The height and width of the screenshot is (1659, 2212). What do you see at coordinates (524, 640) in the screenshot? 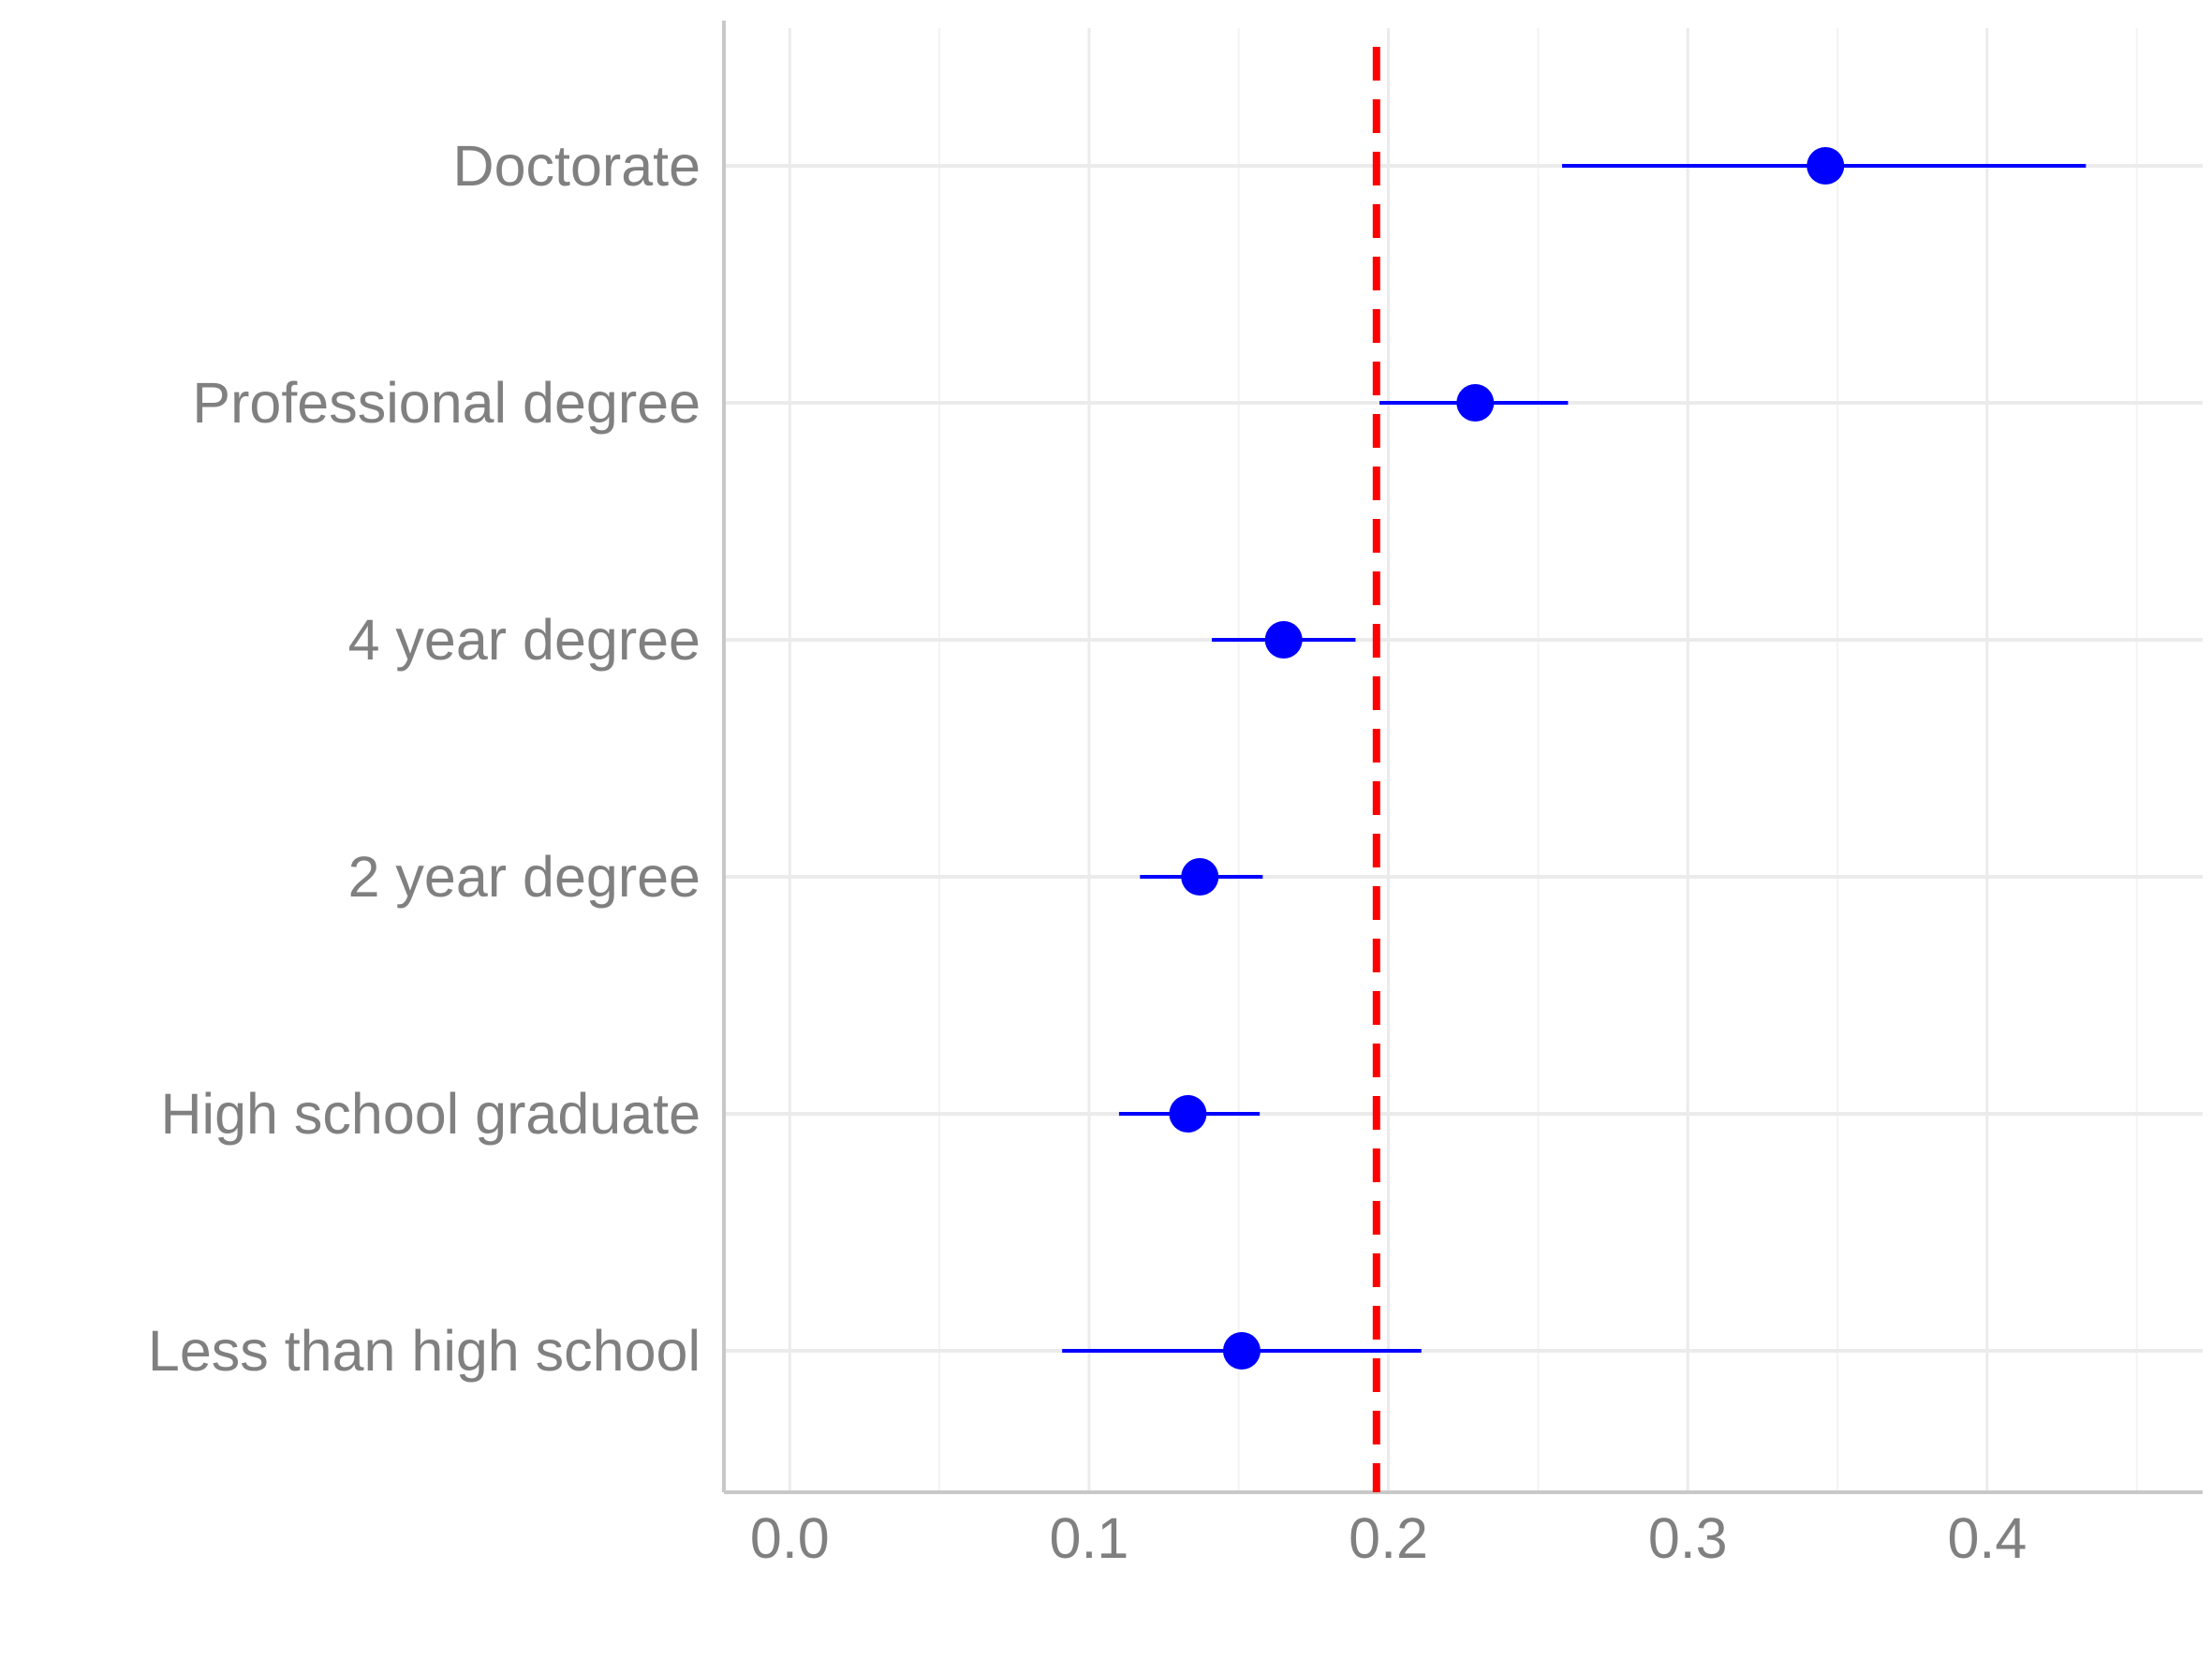
I see `y-tick-label: 4 year degree` at bounding box center [524, 640].